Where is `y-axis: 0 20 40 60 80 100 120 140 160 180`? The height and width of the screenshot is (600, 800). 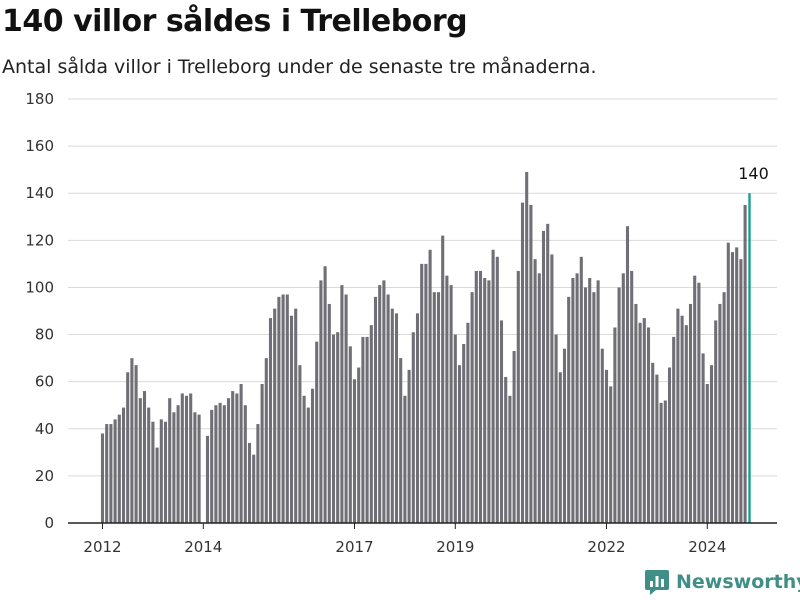 y-axis: 0 20 40 60 80 100 120 140 160 180 is located at coordinates (39, 311).